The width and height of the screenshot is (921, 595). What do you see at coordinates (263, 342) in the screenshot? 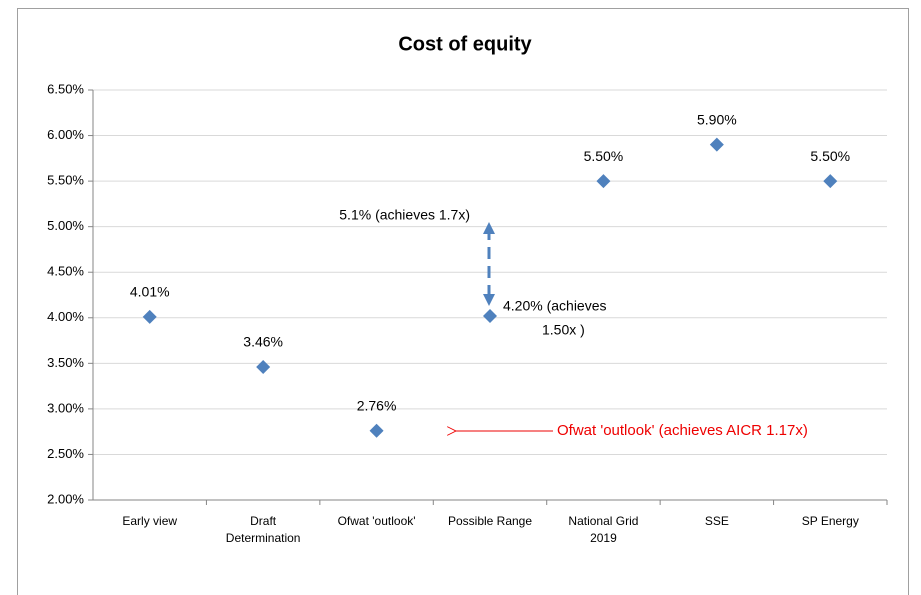
I see `data-label: 3.46%` at bounding box center [263, 342].